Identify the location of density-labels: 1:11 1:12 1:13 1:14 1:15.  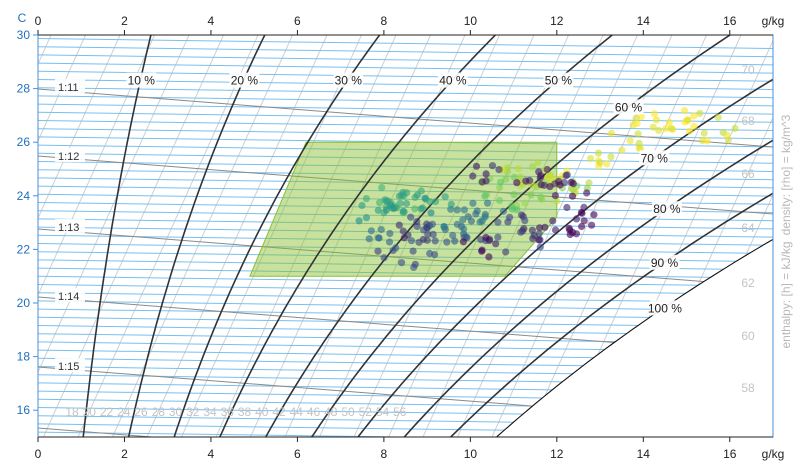
(70, 226).